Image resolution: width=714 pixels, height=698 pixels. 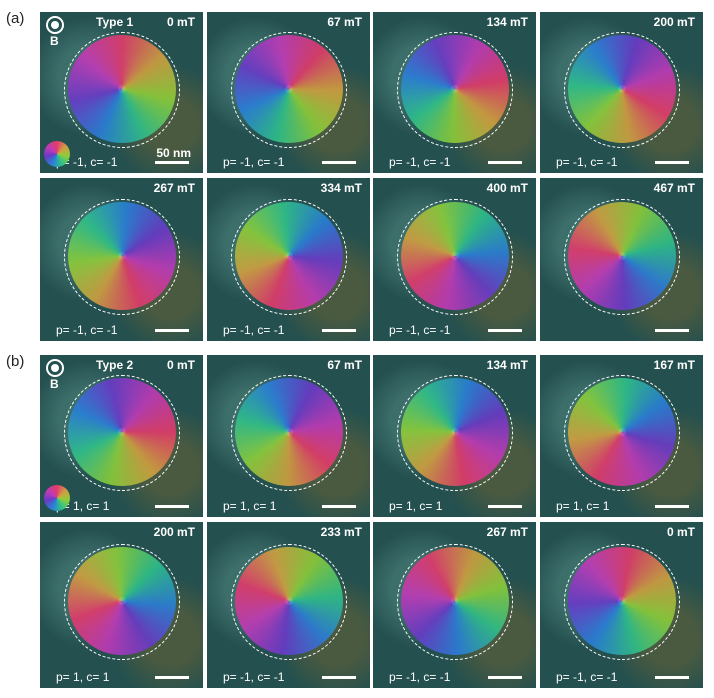 What do you see at coordinates (341, 532) in the screenshot?
I see `field-label: 233 mT` at bounding box center [341, 532].